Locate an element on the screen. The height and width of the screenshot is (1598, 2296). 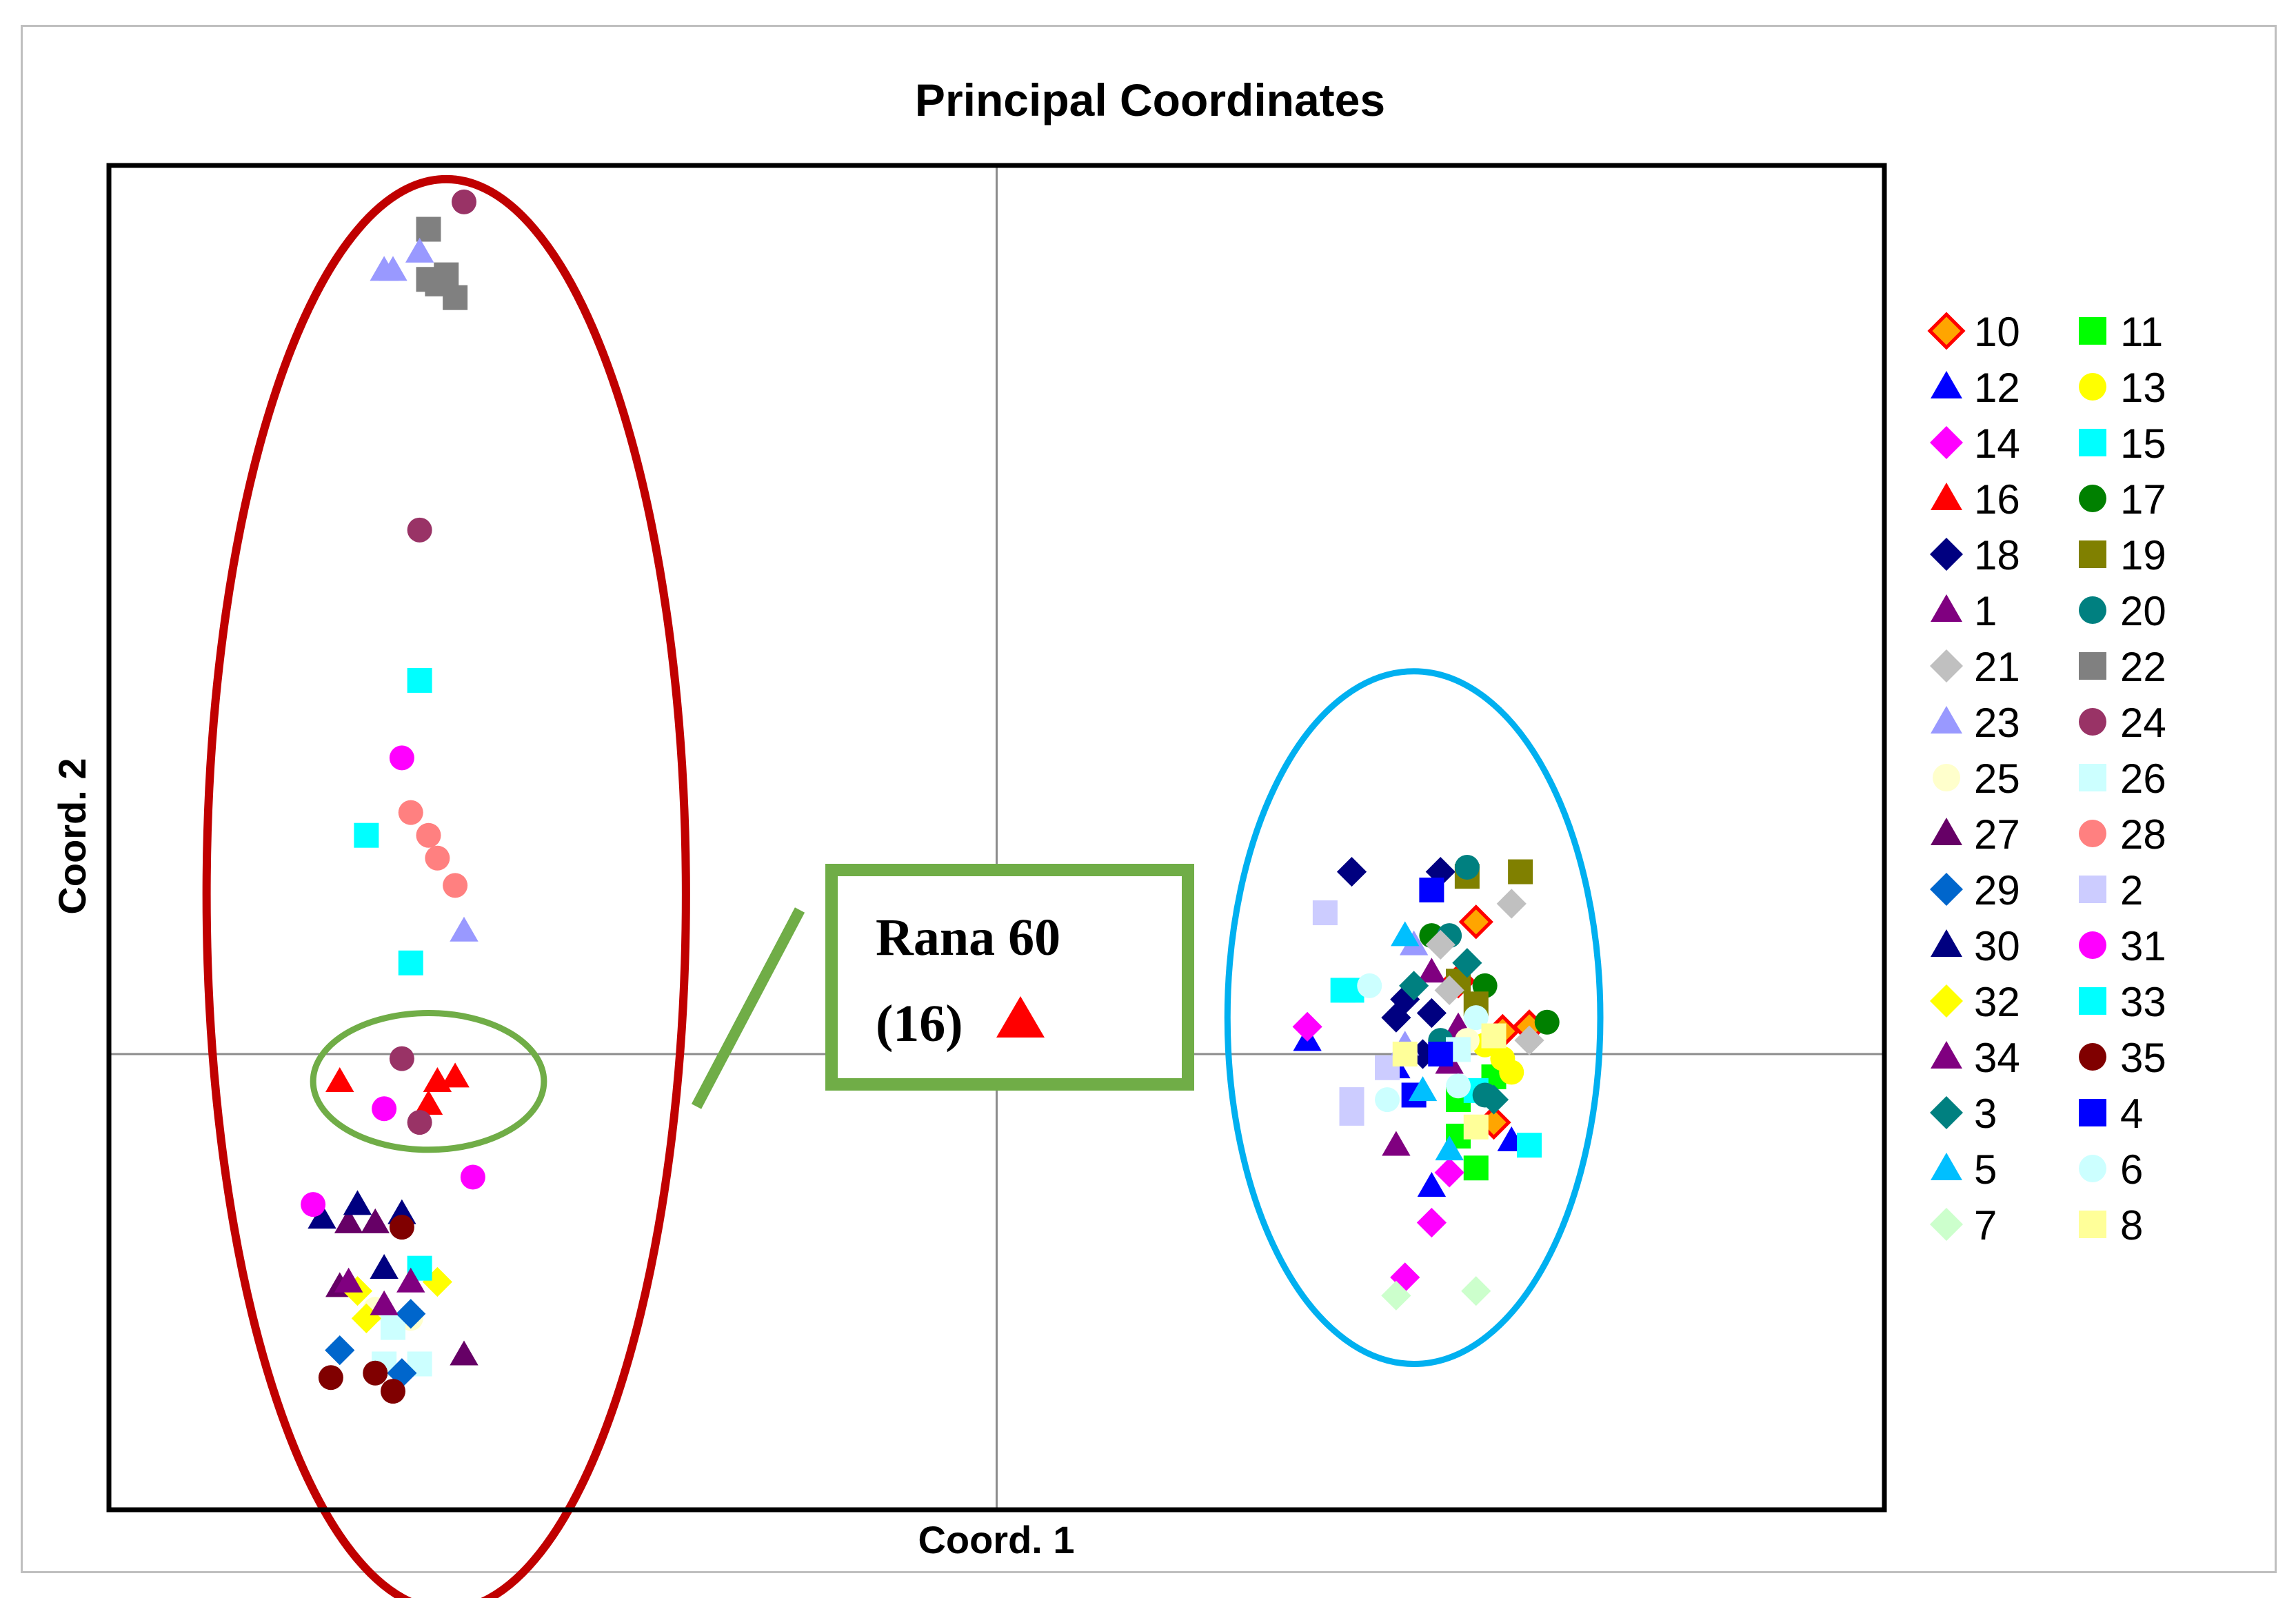
legend-label-16: 16 is located at coordinates (1997, 499).